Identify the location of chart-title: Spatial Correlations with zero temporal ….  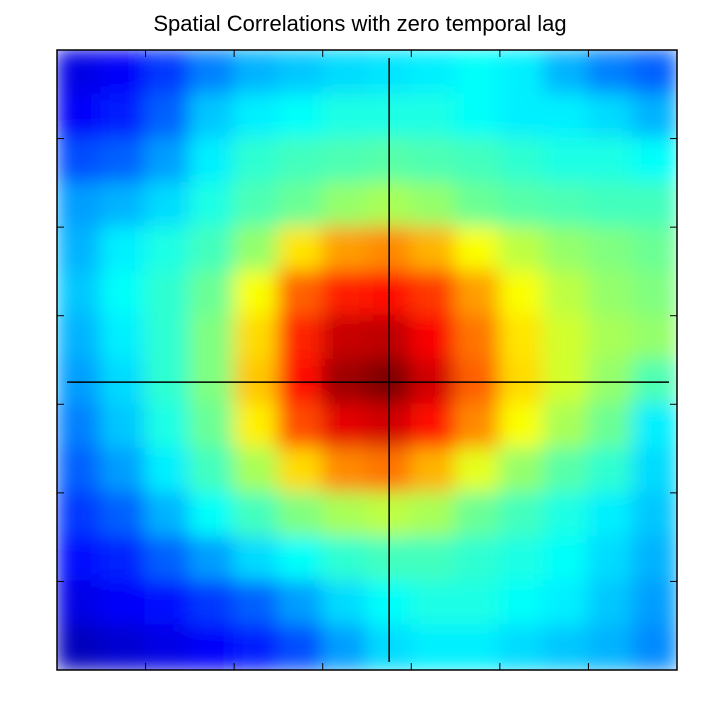
(360, 23).